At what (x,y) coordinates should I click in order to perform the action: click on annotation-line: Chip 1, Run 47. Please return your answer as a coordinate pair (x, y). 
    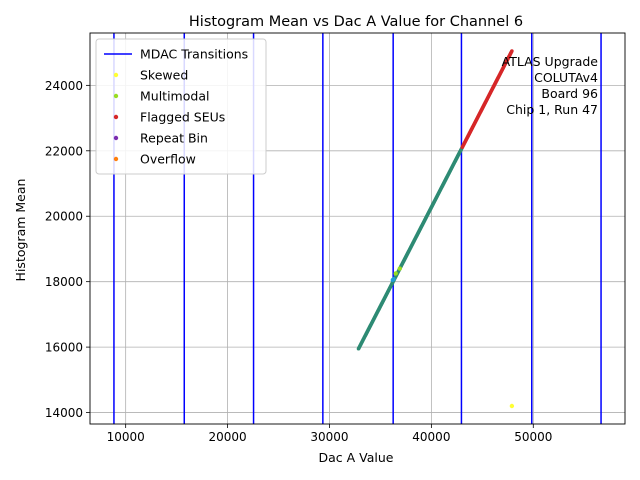
    Looking at the image, I should click on (552, 109).